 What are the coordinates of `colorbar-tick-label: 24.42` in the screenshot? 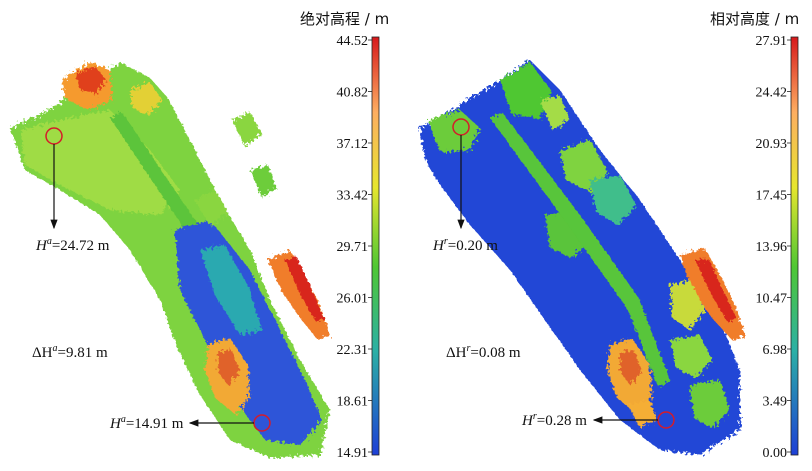 It's located at (772, 93).